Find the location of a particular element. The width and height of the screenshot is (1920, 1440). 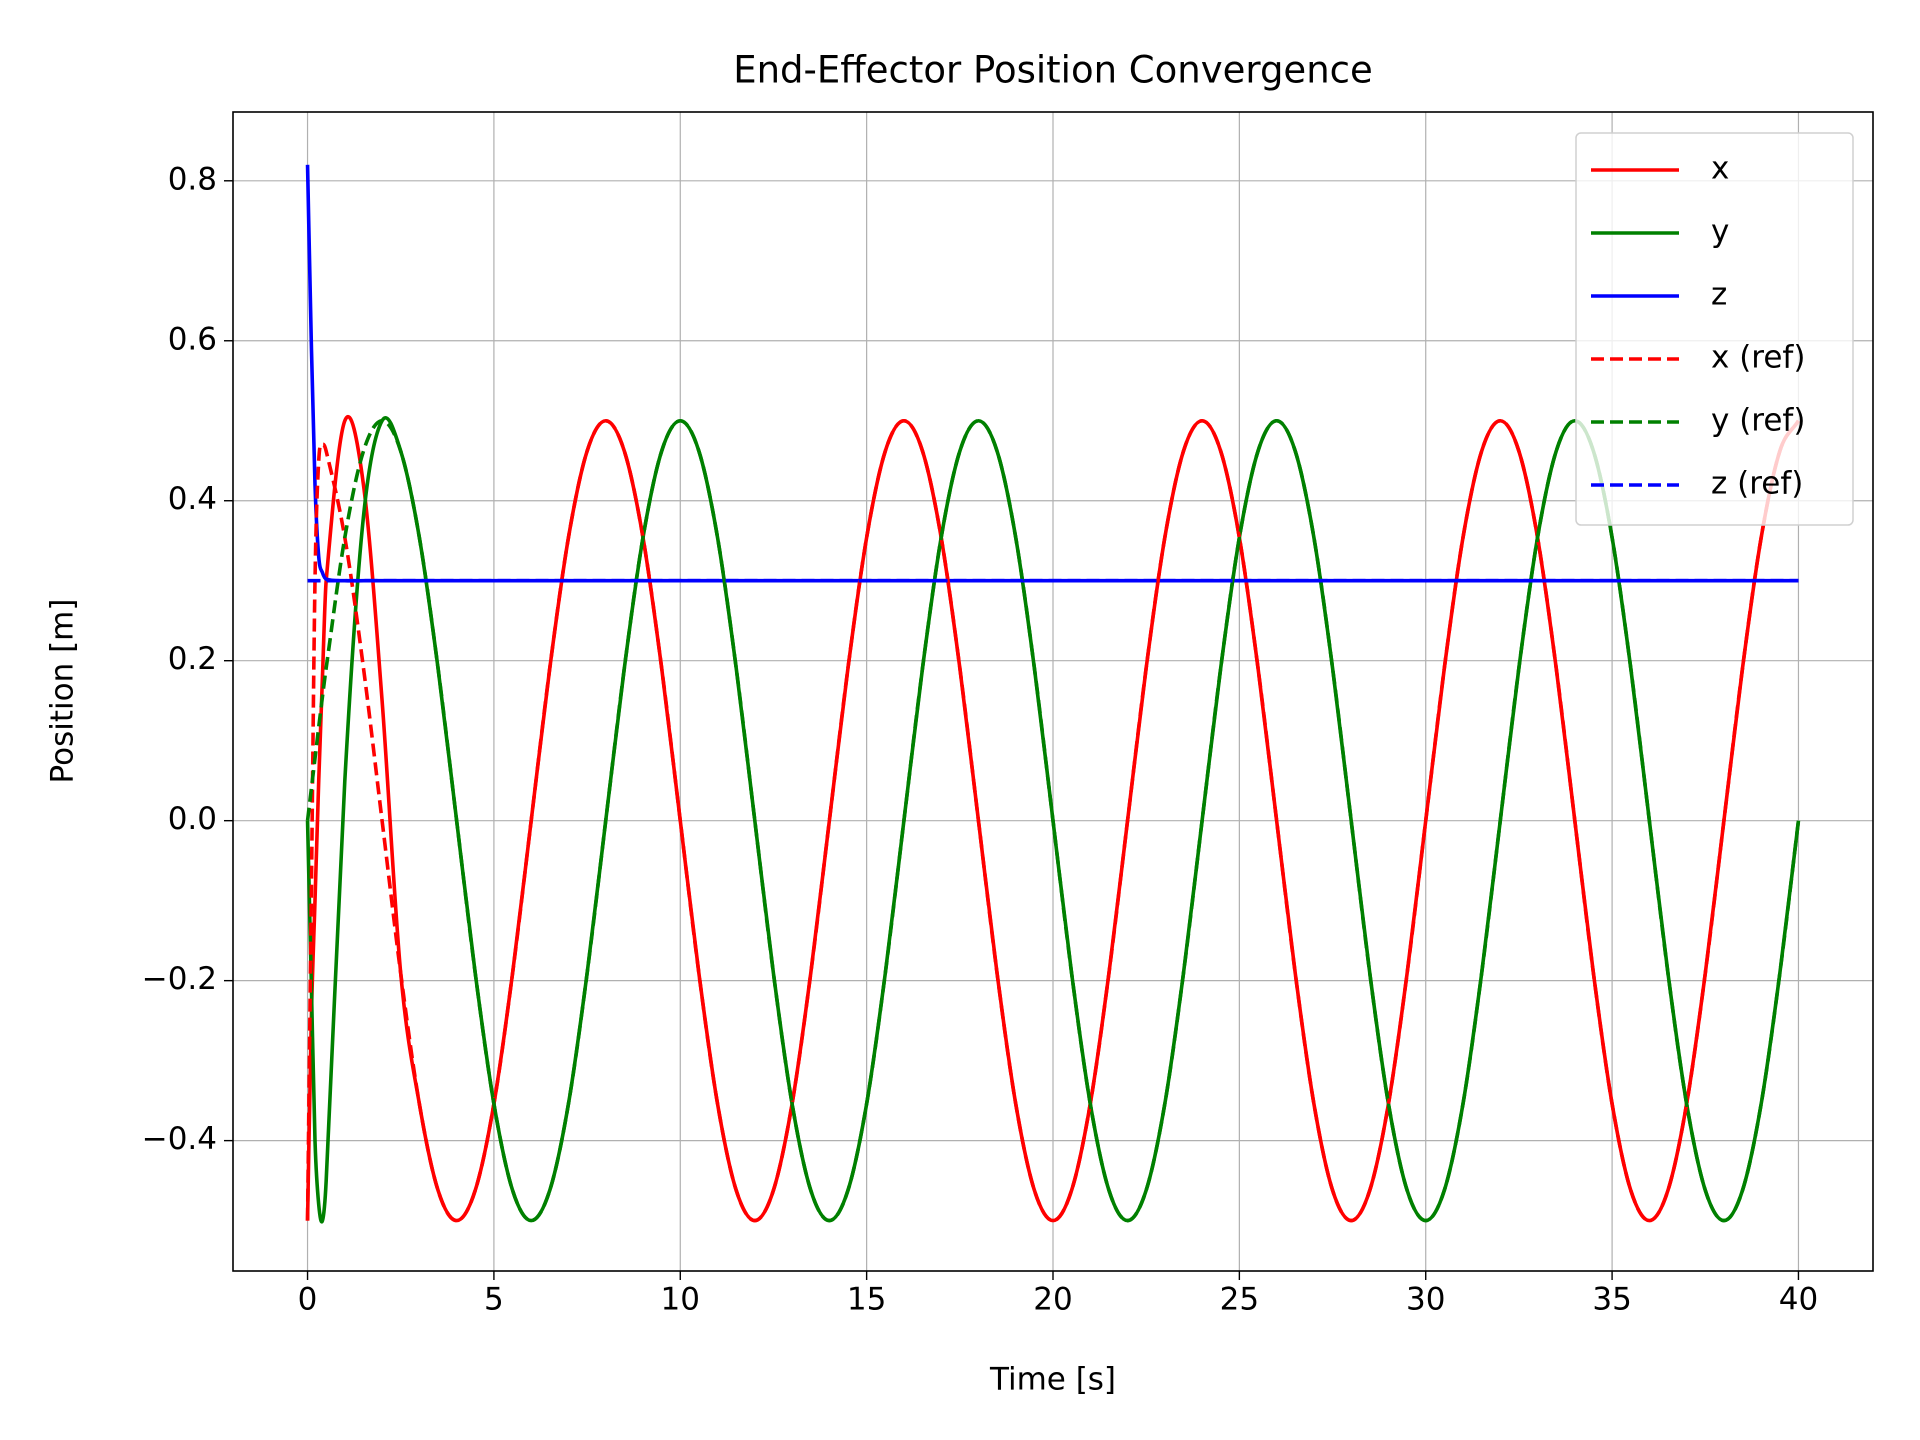

legend-label: y (ref) is located at coordinates (1758, 421).